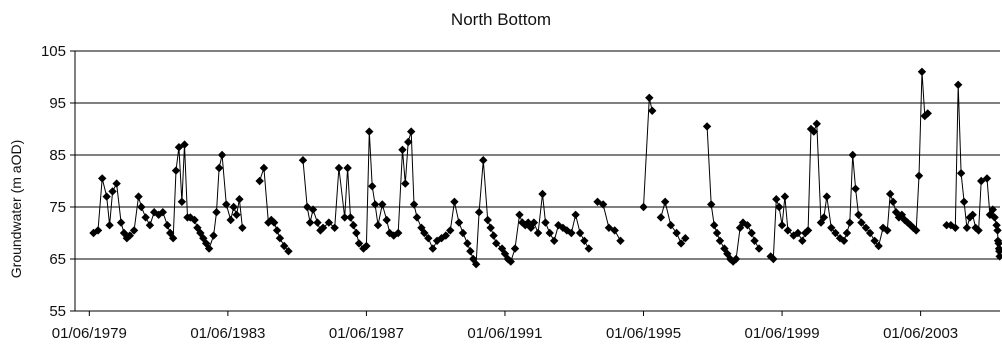 The image size is (1002, 352). I want to click on x-tick-label: 01/06/1991, so click(504, 333).